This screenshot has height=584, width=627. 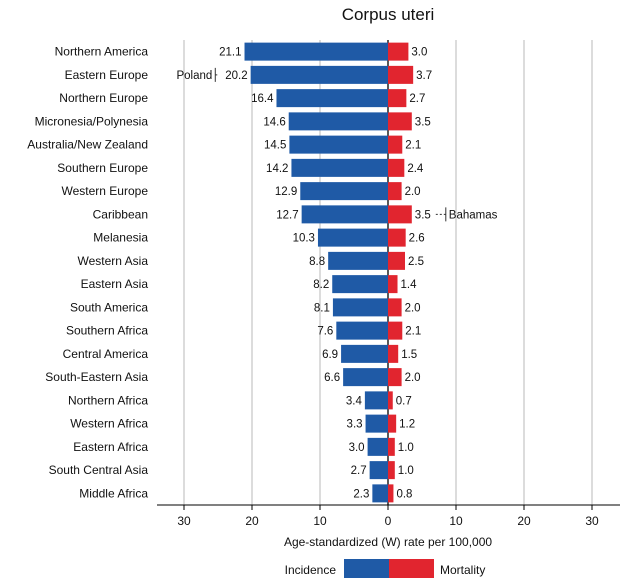 I want to click on incidence-value-label: 8.8, so click(x=317, y=262).